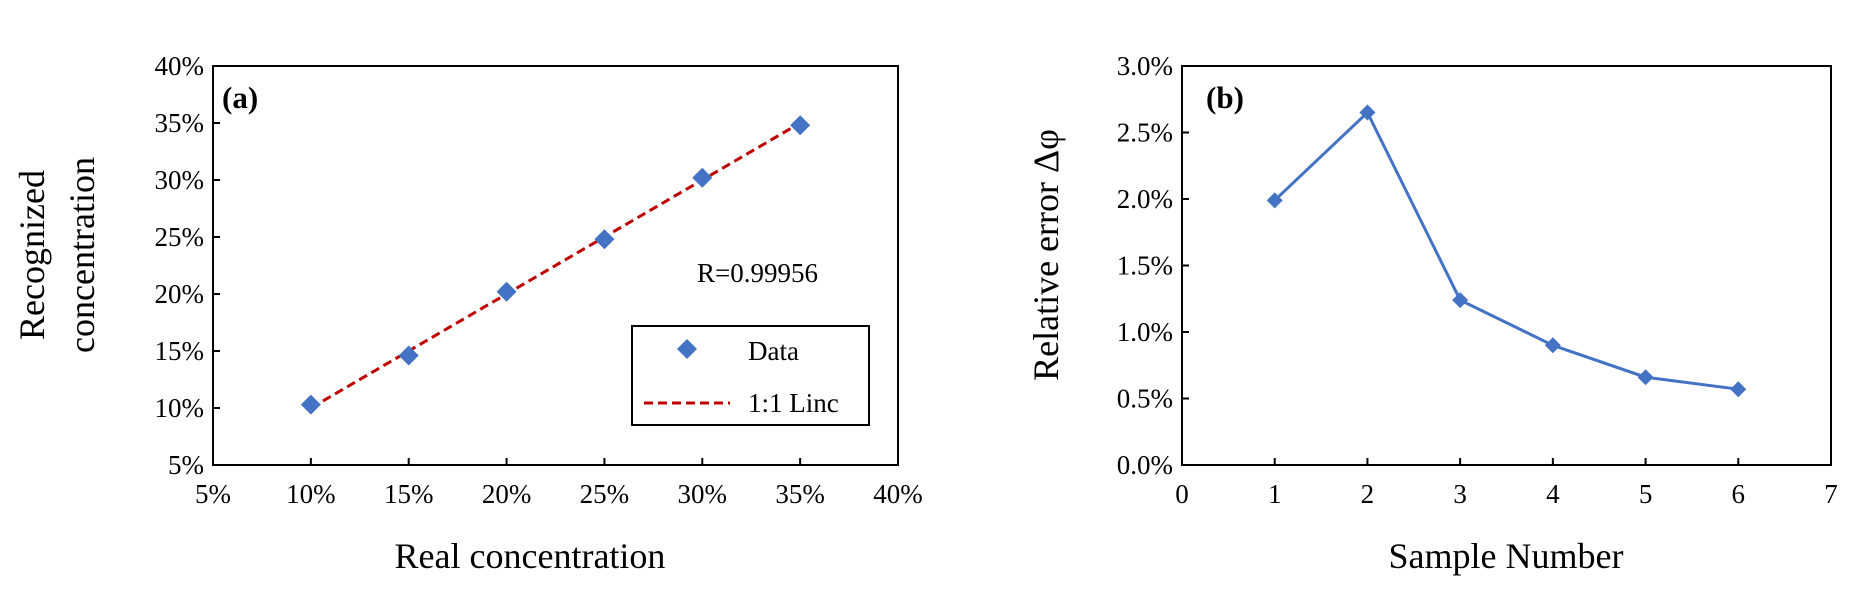 The width and height of the screenshot is (1864, 603). Describe the element at coordinates (213, 494) in the screenshot. I see `x-tick-label: 5%` at that location.